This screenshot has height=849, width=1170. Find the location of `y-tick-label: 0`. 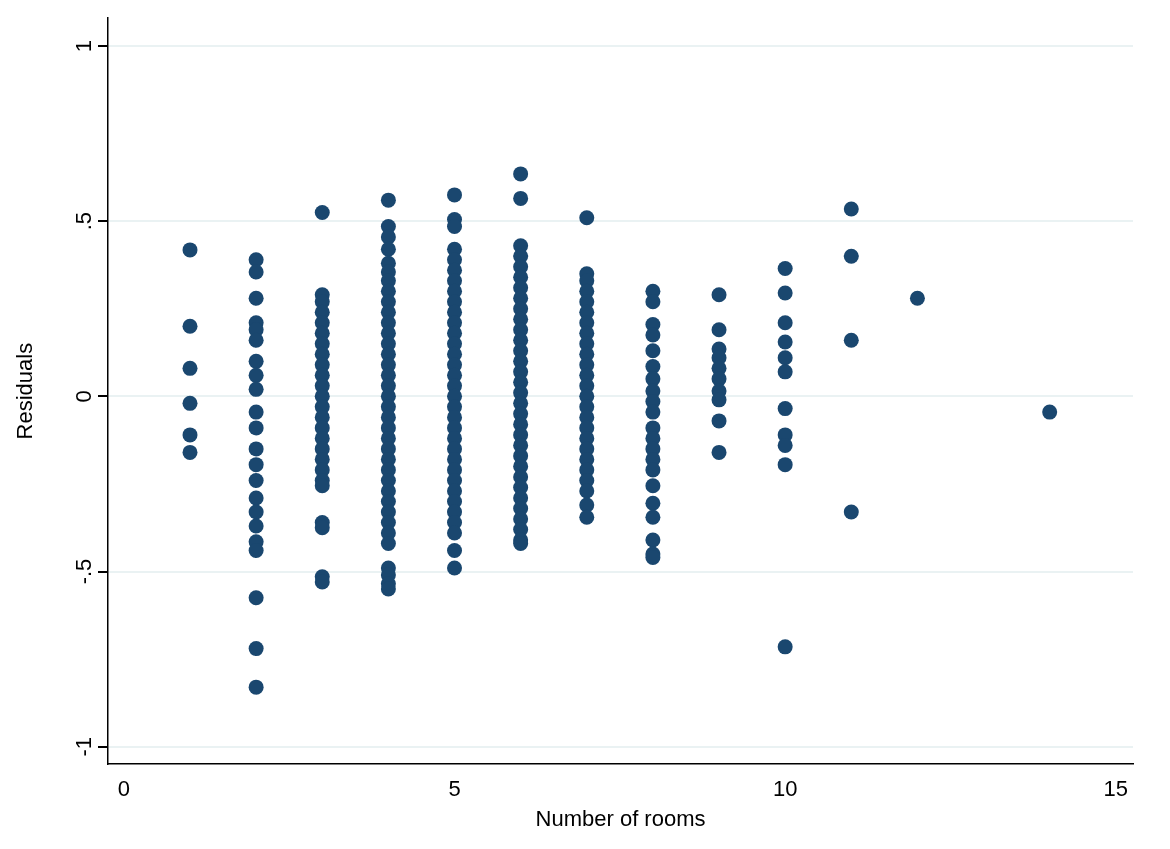

y-tick-label: 0 is located at coordinates (84, 396).